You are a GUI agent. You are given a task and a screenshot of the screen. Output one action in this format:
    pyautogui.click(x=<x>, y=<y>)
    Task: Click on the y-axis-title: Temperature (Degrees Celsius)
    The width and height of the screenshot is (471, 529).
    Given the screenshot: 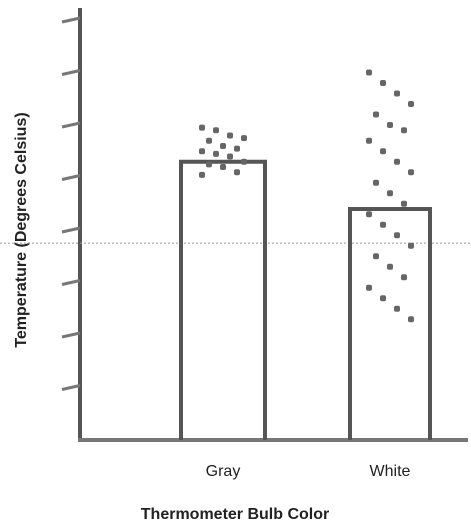 What is the action you would take?
    pyautogui.click(x=21, y=229)
    